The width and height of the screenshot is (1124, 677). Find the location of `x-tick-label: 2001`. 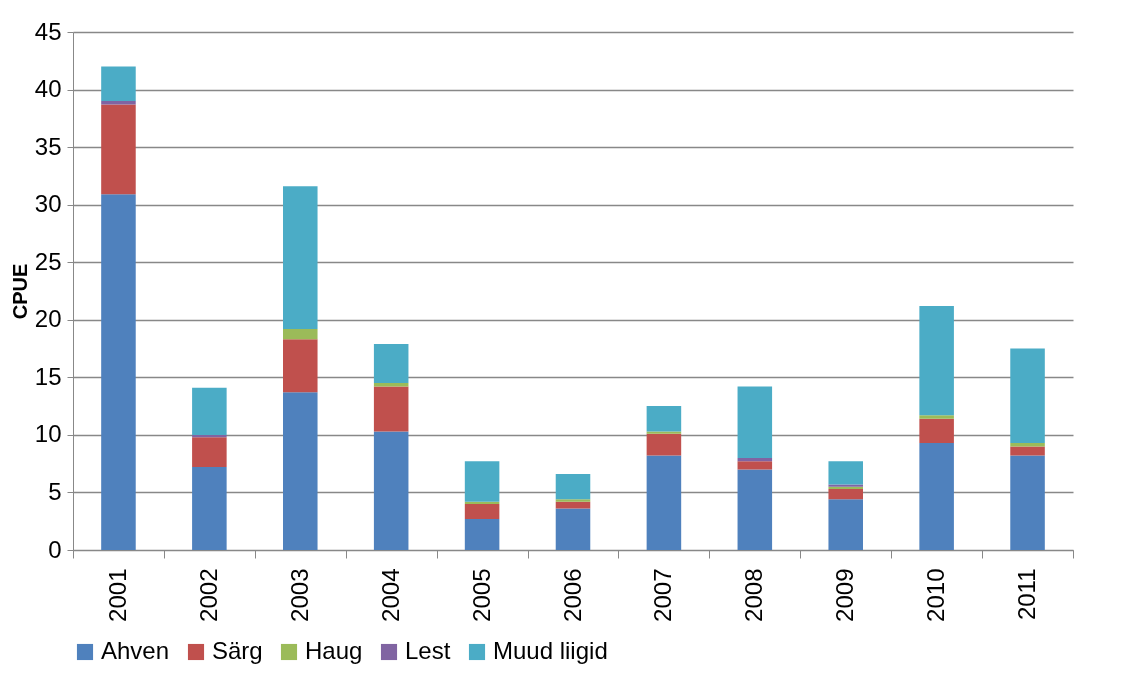

x-tick-label: 2001 is located at coordinates (117, 595).